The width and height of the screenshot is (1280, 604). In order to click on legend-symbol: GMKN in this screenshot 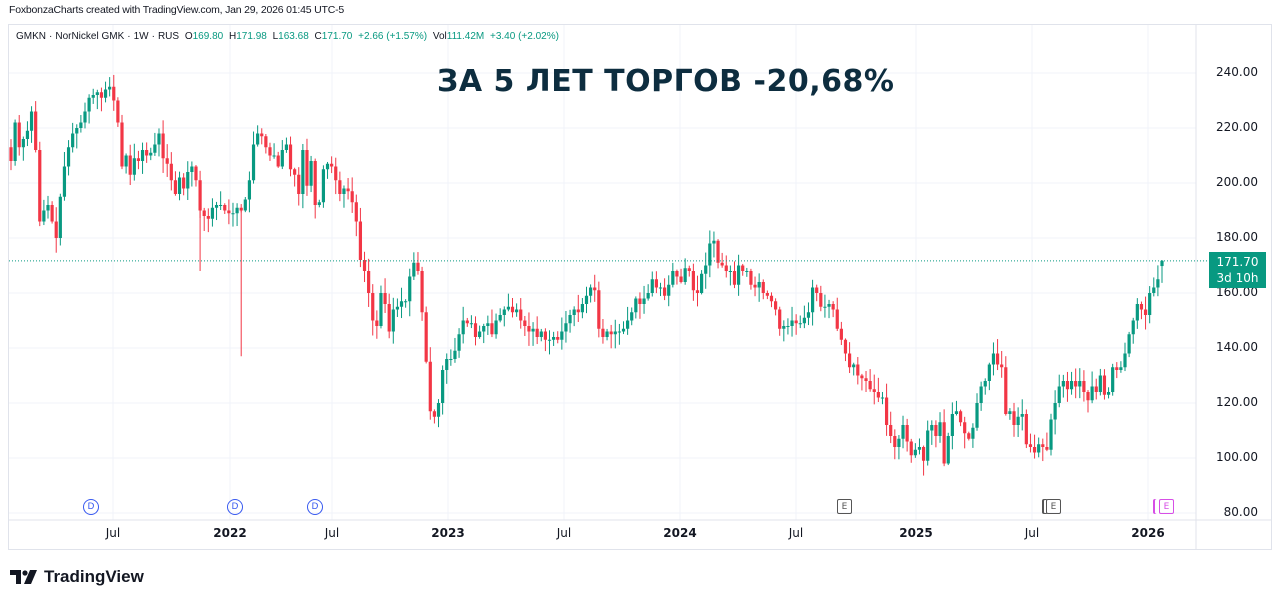, I will do `click(31, 36)`.